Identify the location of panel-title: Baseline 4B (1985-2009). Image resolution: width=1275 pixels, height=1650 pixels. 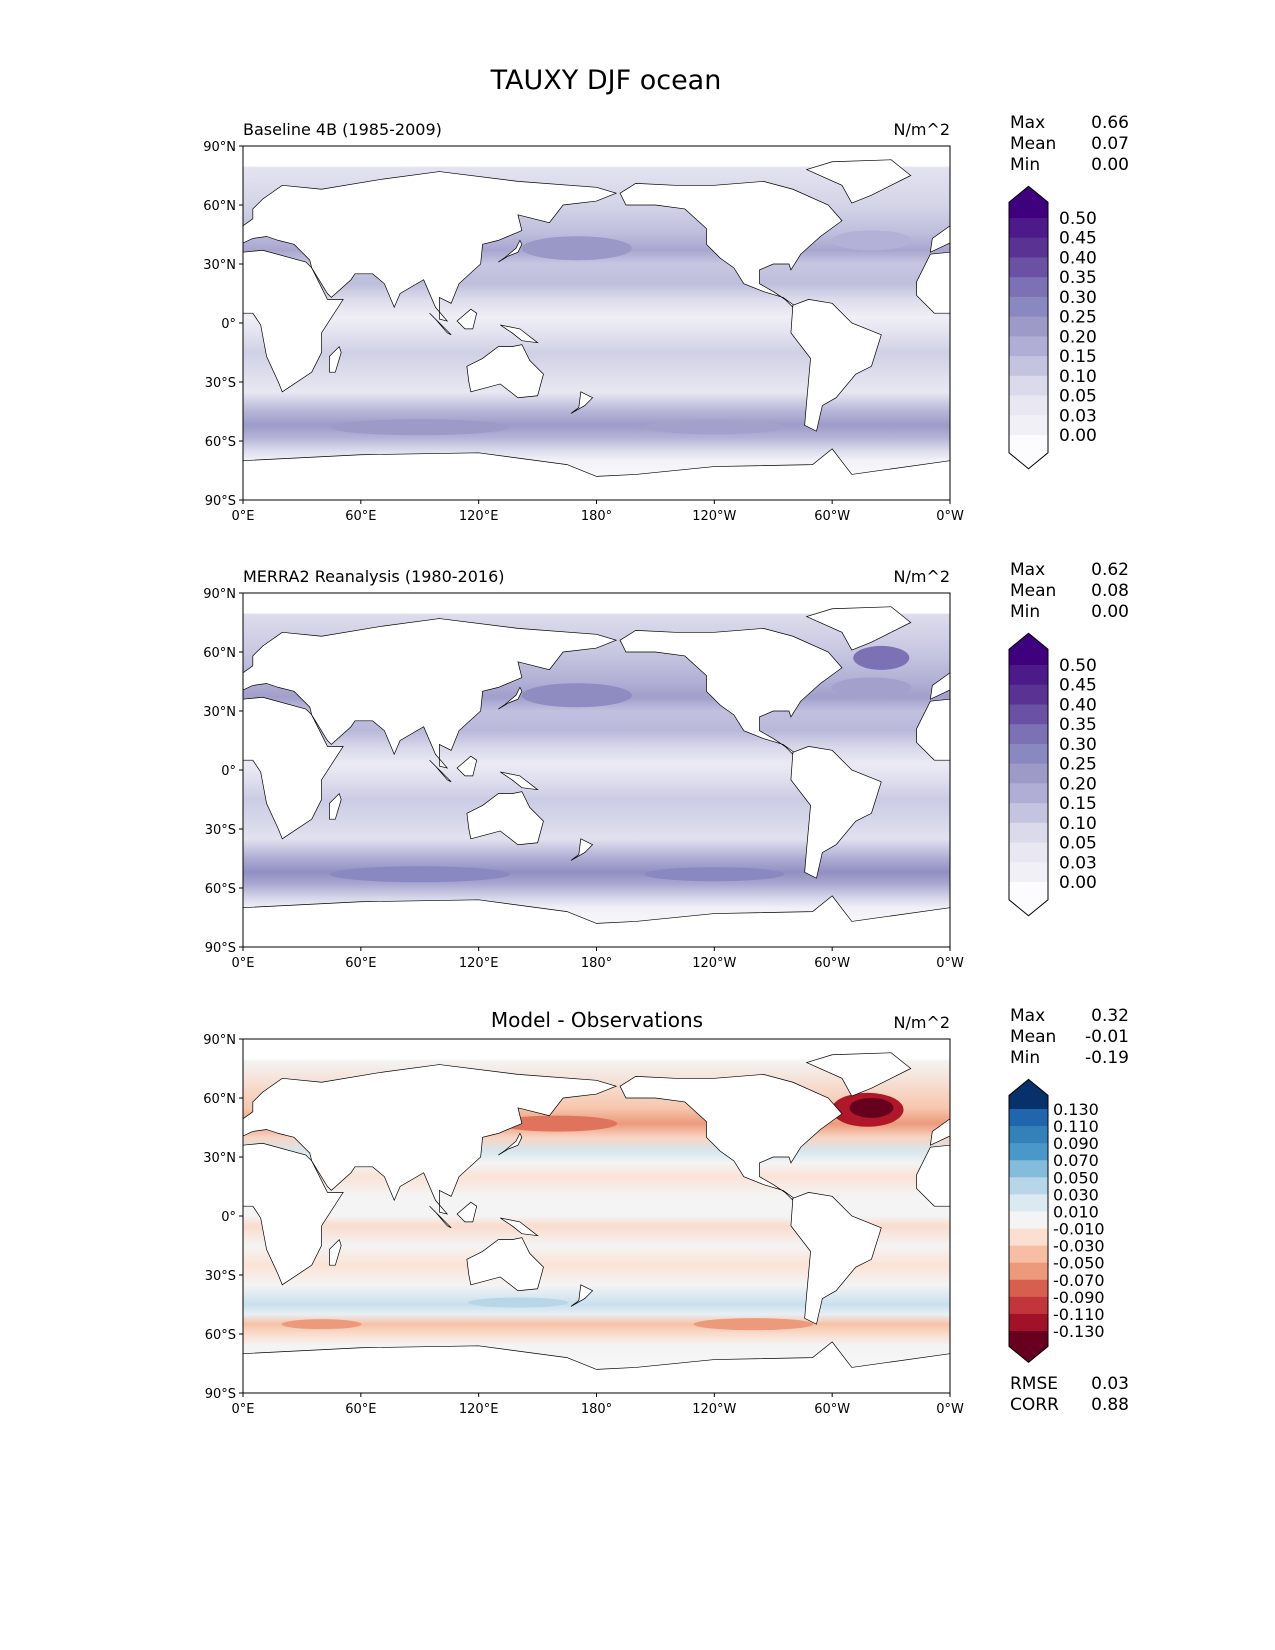
(342, 129).